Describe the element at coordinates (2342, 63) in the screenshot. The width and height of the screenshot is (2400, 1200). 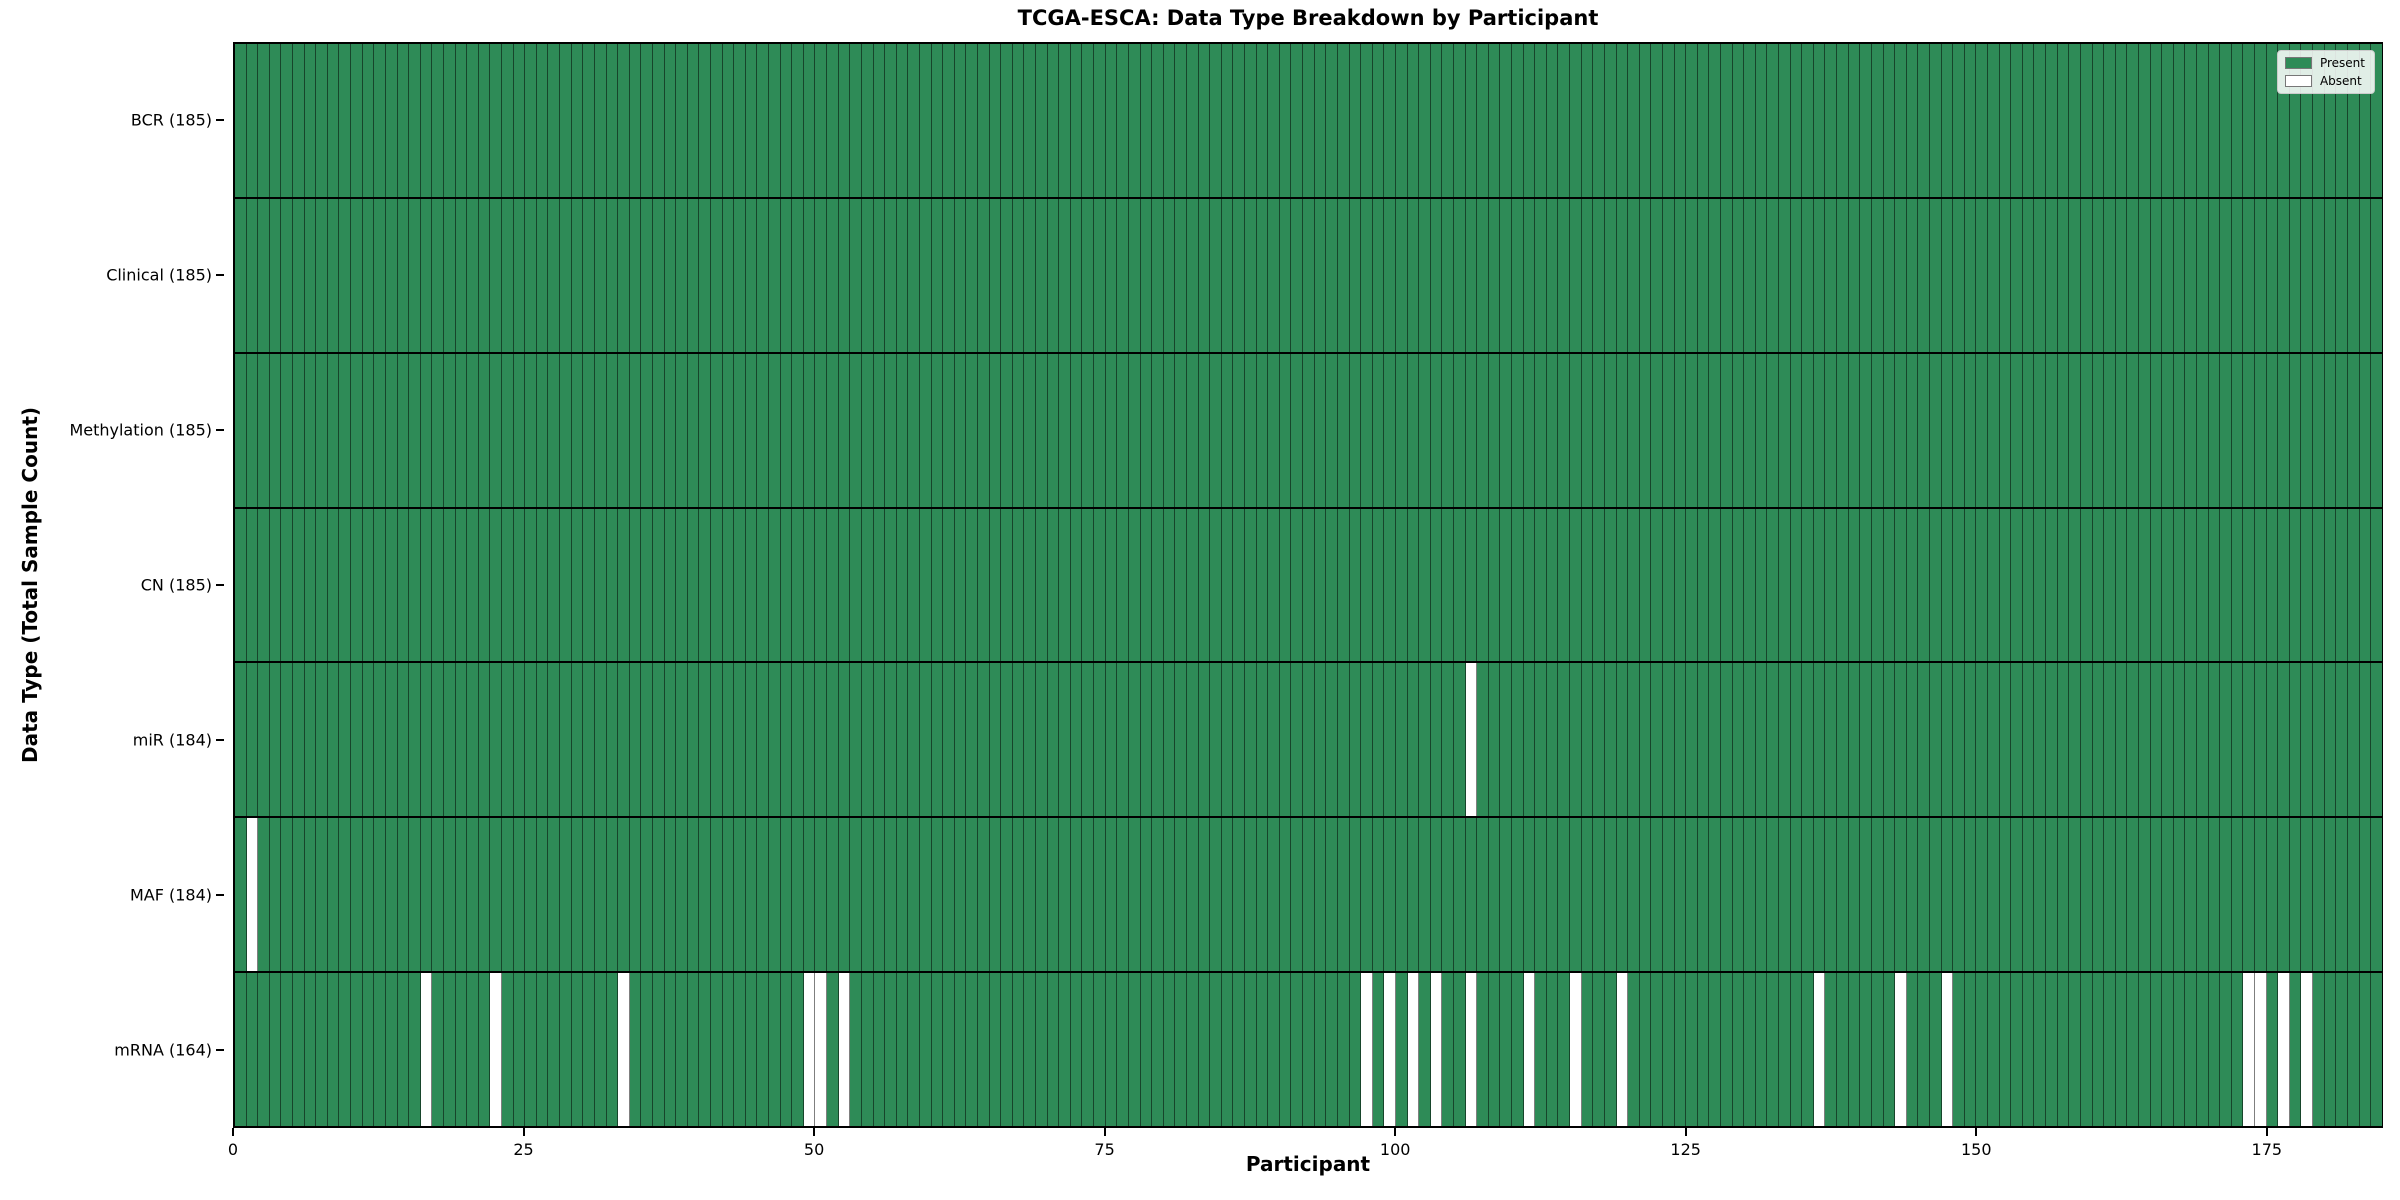
I see `legend-label: Present` at that location.